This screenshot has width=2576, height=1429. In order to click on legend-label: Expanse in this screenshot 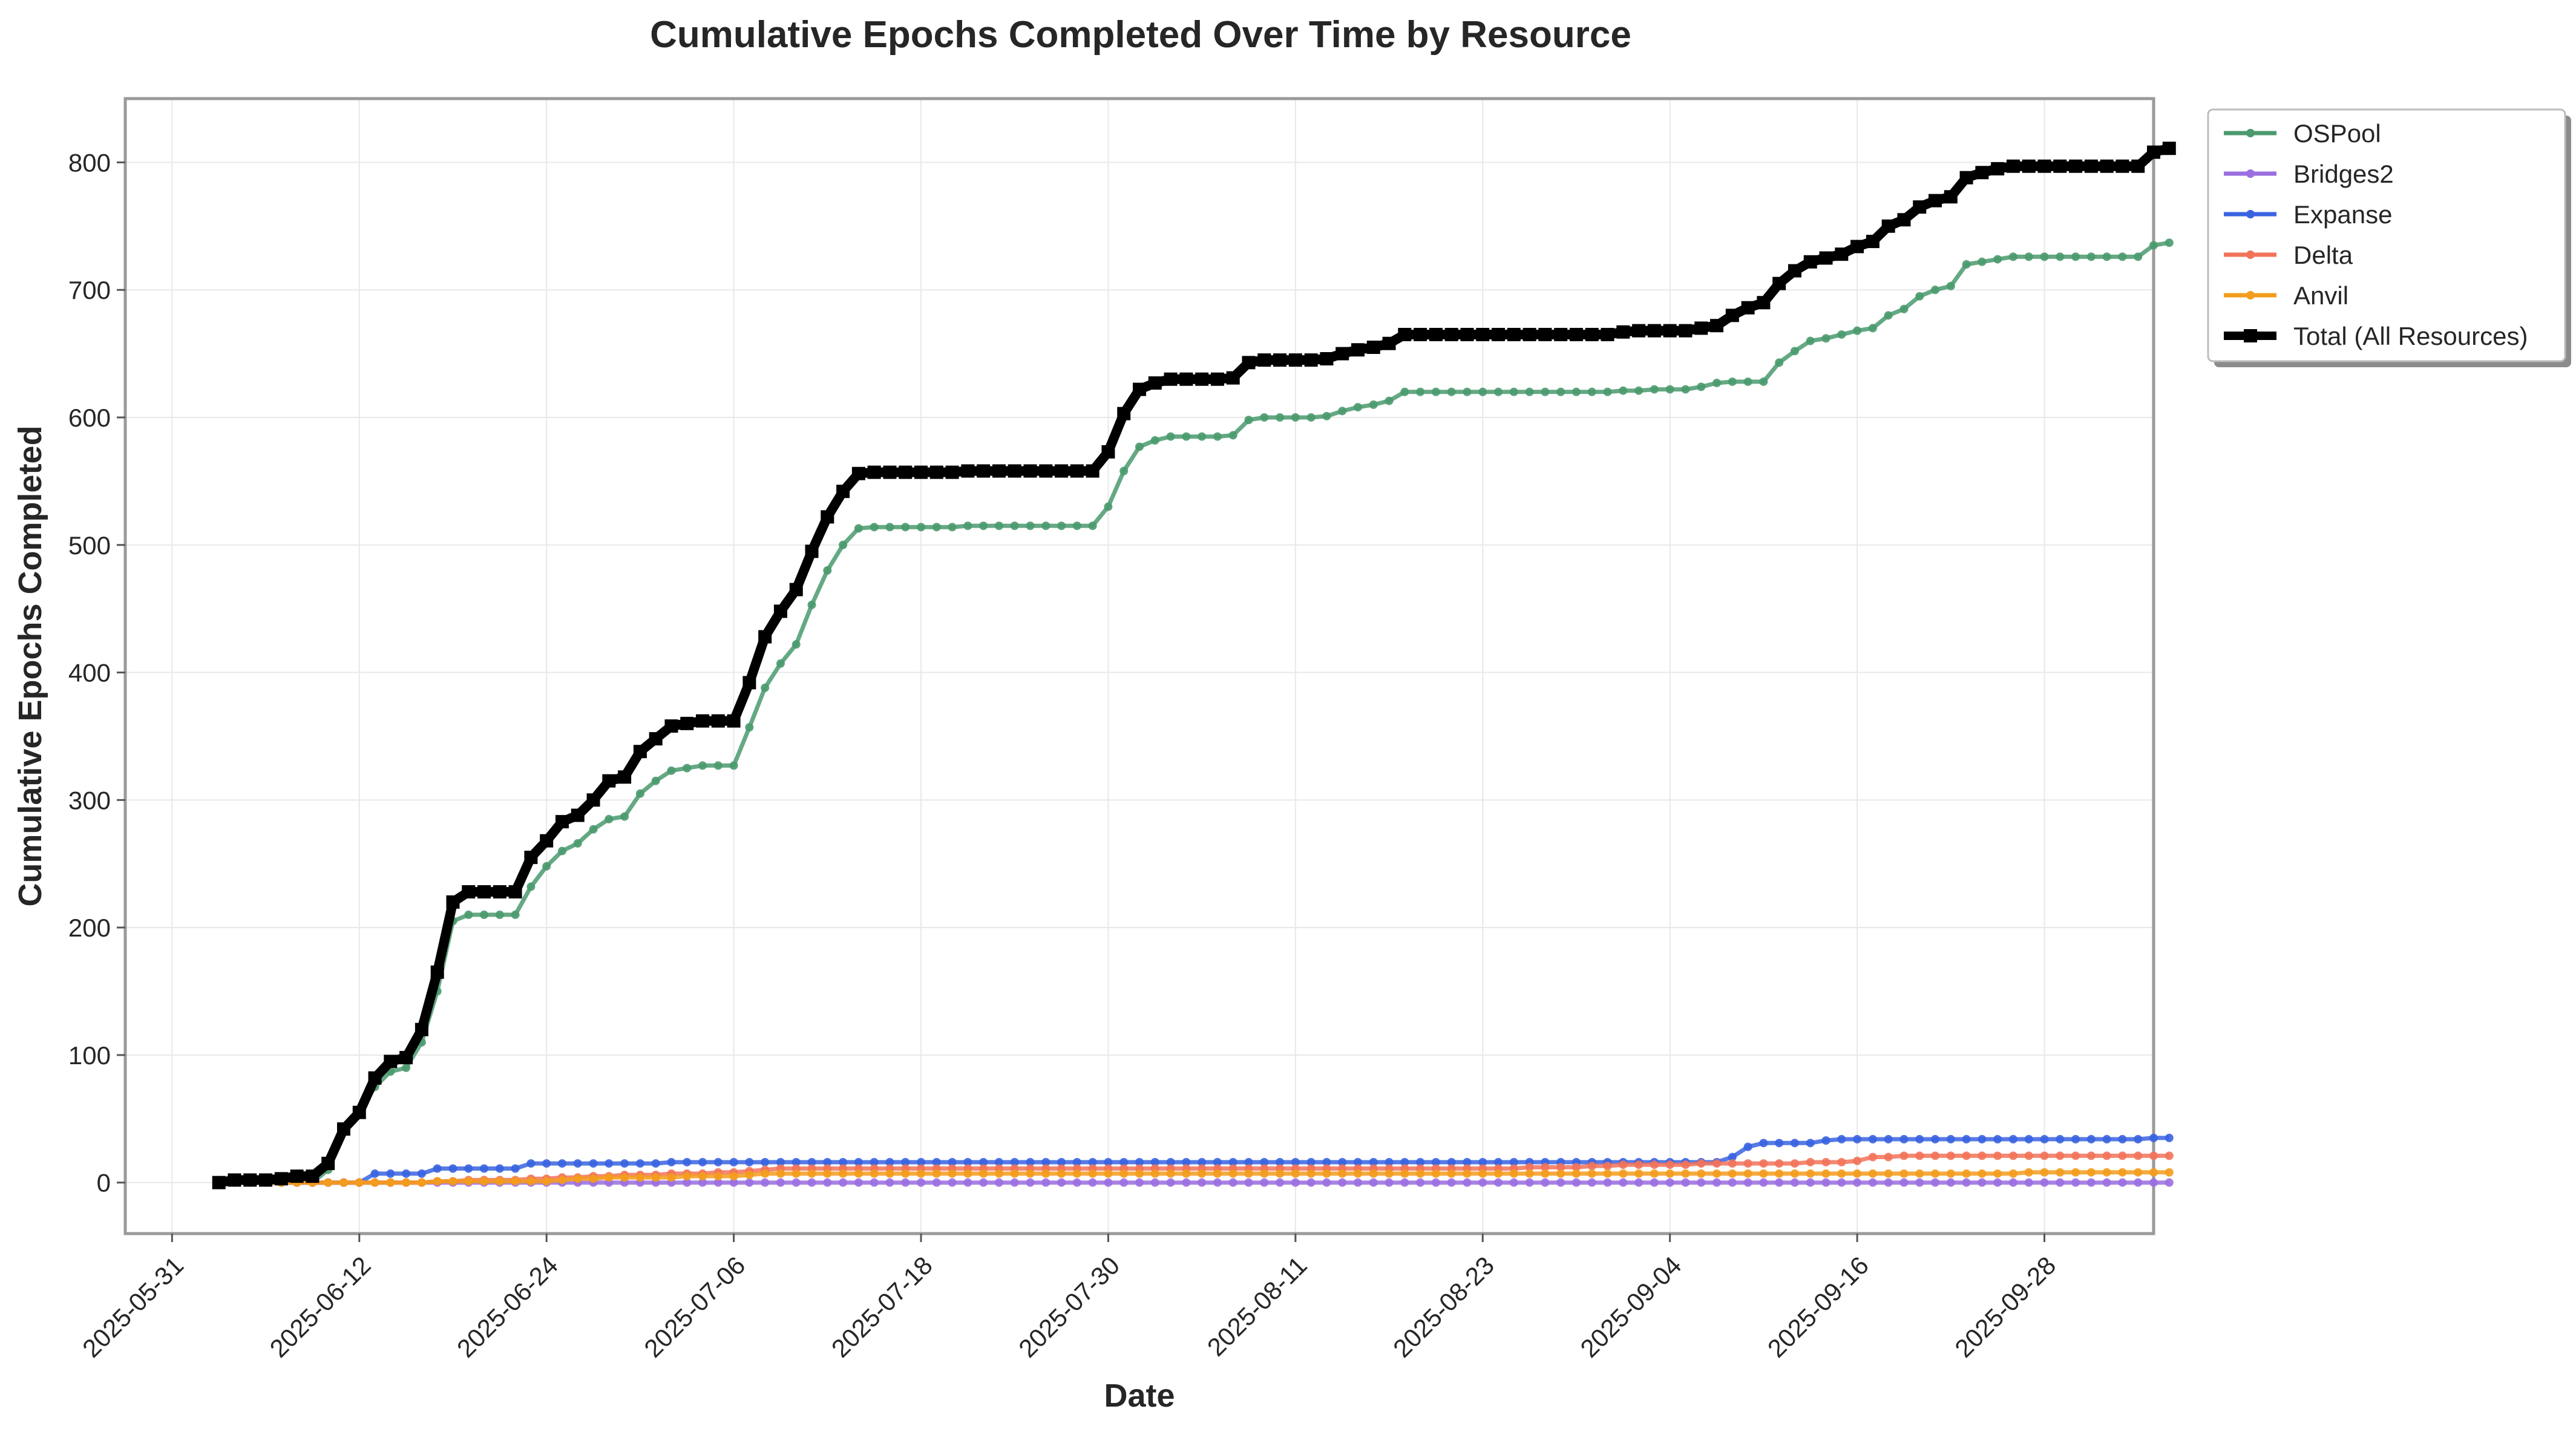, I will do `click(2342, 214)`.